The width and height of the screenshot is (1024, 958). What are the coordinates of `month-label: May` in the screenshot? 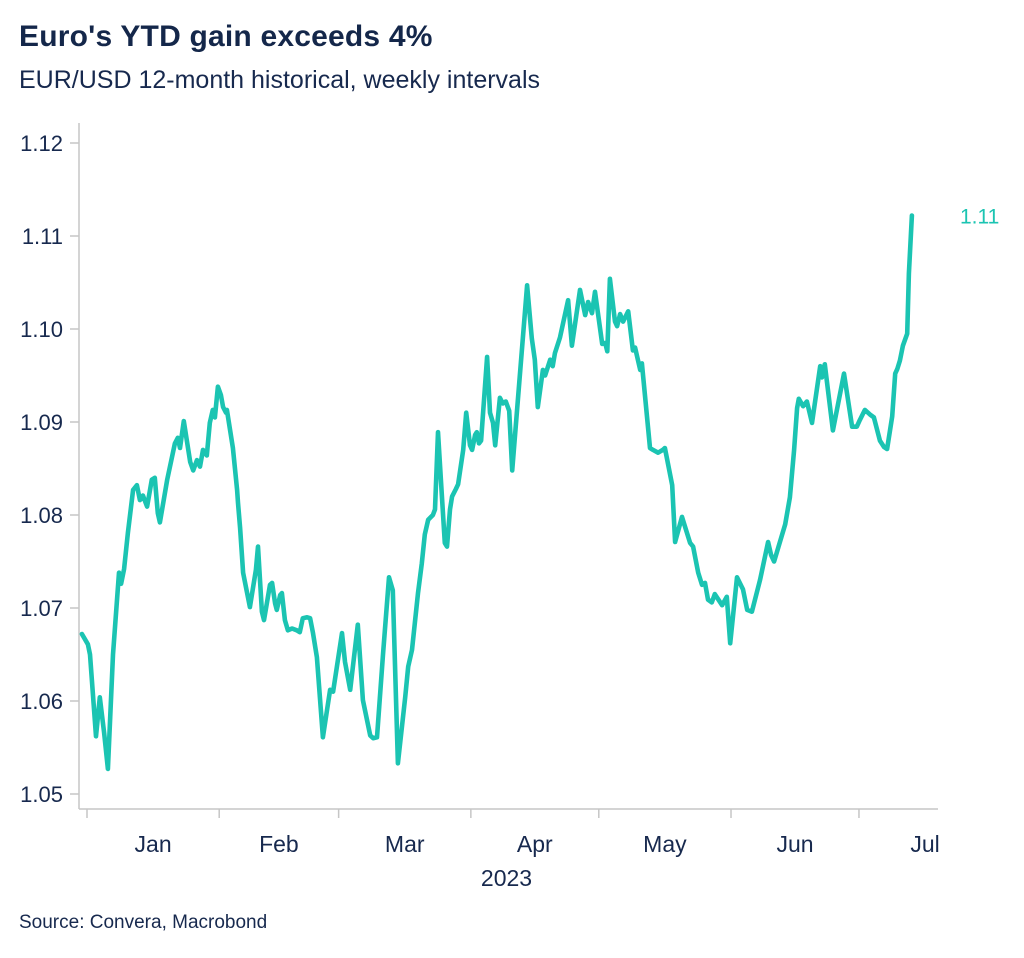 It's located at (665, 844).